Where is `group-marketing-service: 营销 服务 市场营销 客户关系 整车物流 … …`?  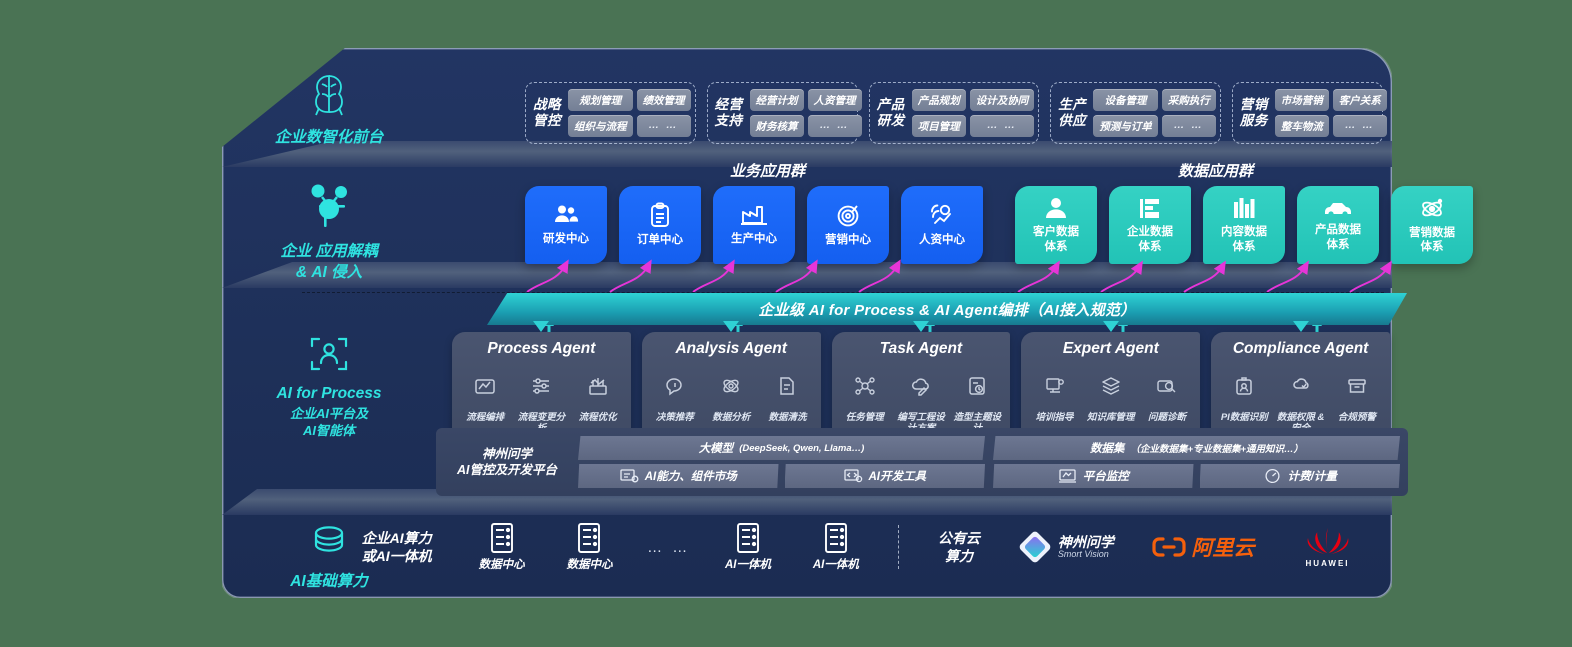
group-marketing-service: 营销 服务 市场营销 客户关系 整车物流 … … is located at coordinates (1309, 113).